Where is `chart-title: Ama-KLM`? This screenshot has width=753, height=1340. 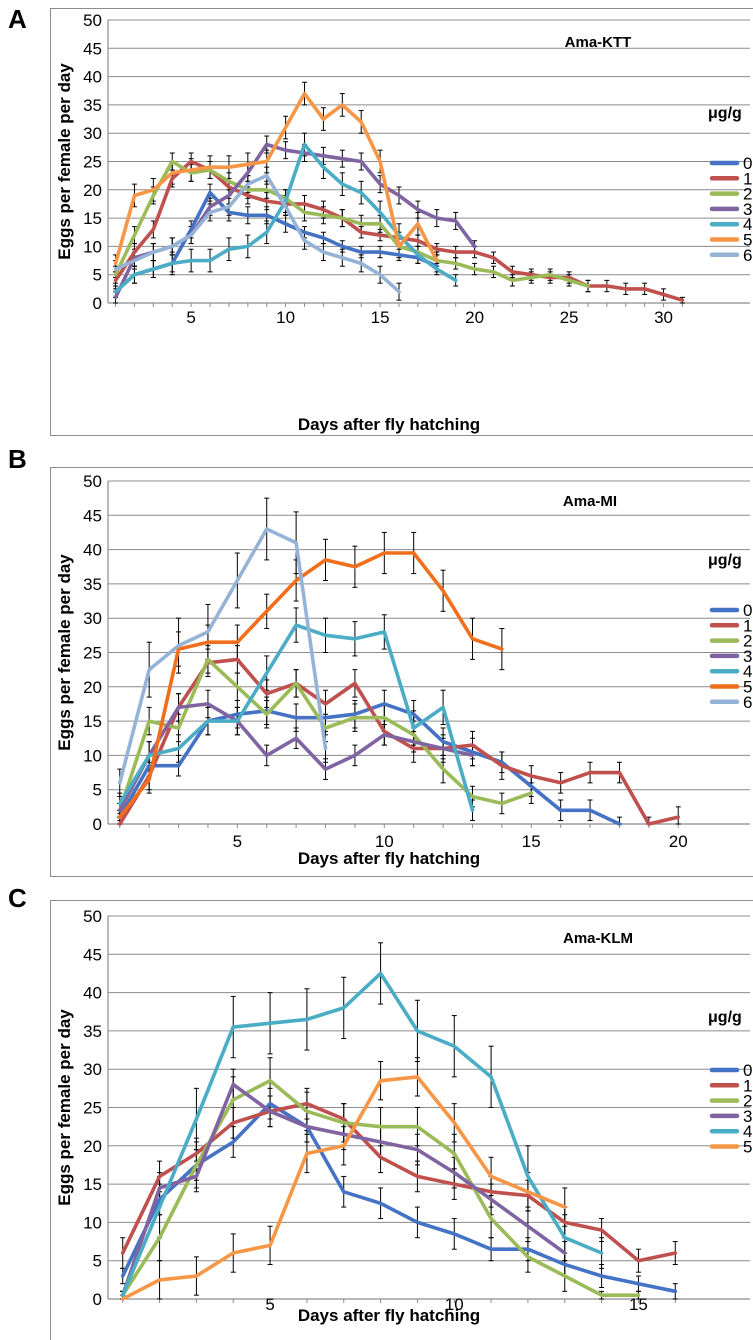
chart-title: Ama-KLM is located at coordinates (598, 938).